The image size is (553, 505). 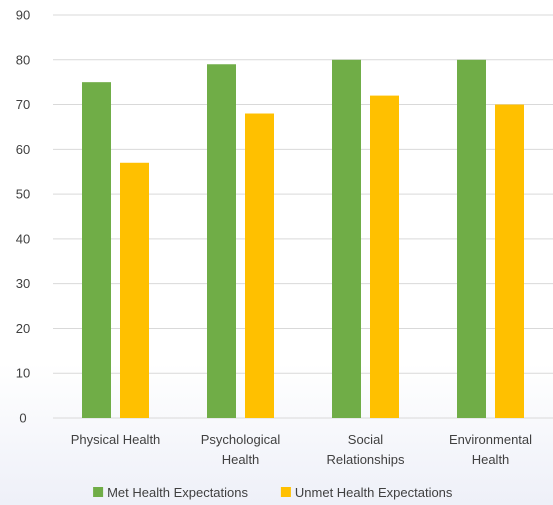 What do you see at coordinates (23, 328) in the screenshot?
I see `y-tick-label: 20` at bounding box center [23, 328].